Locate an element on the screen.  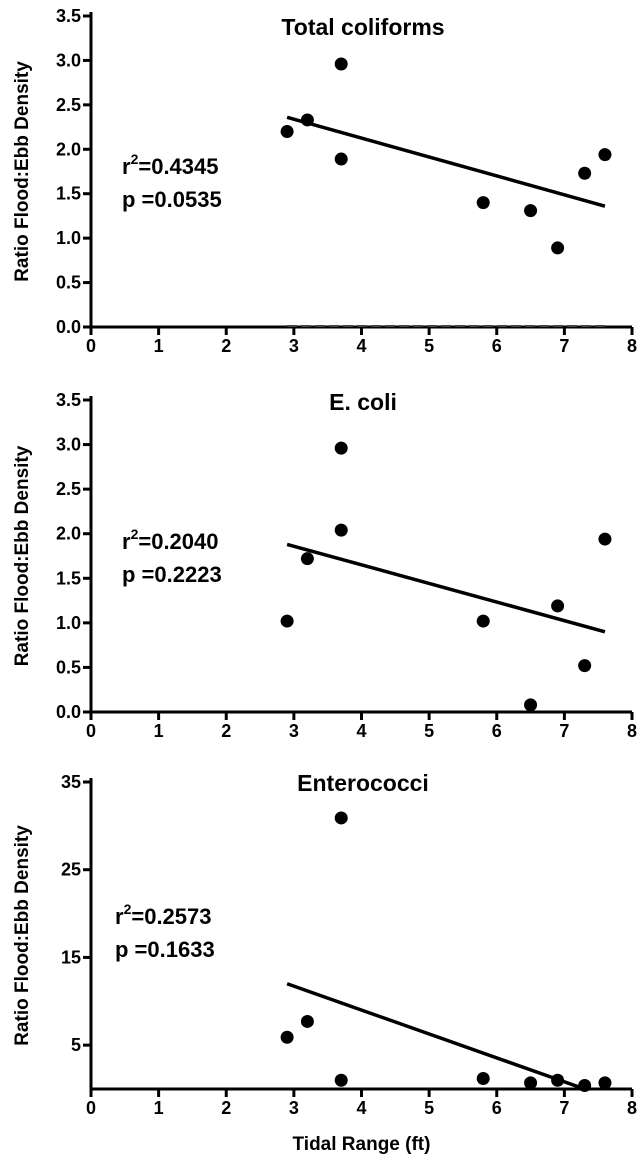
y-tick-label: 35 is located at coordinates (71, 782).